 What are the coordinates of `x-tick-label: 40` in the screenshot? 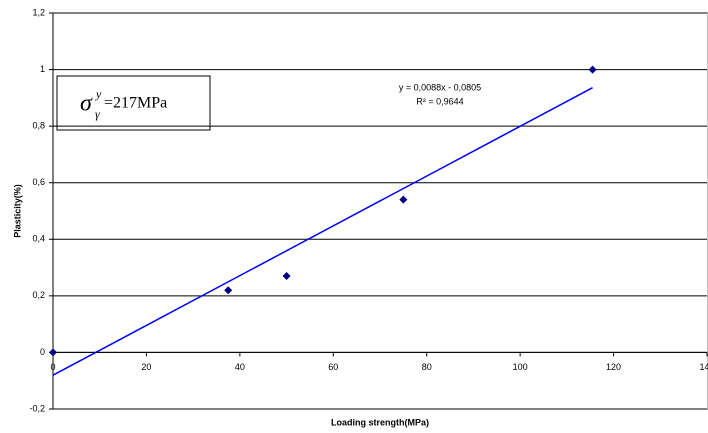 It's located at (240, 367).